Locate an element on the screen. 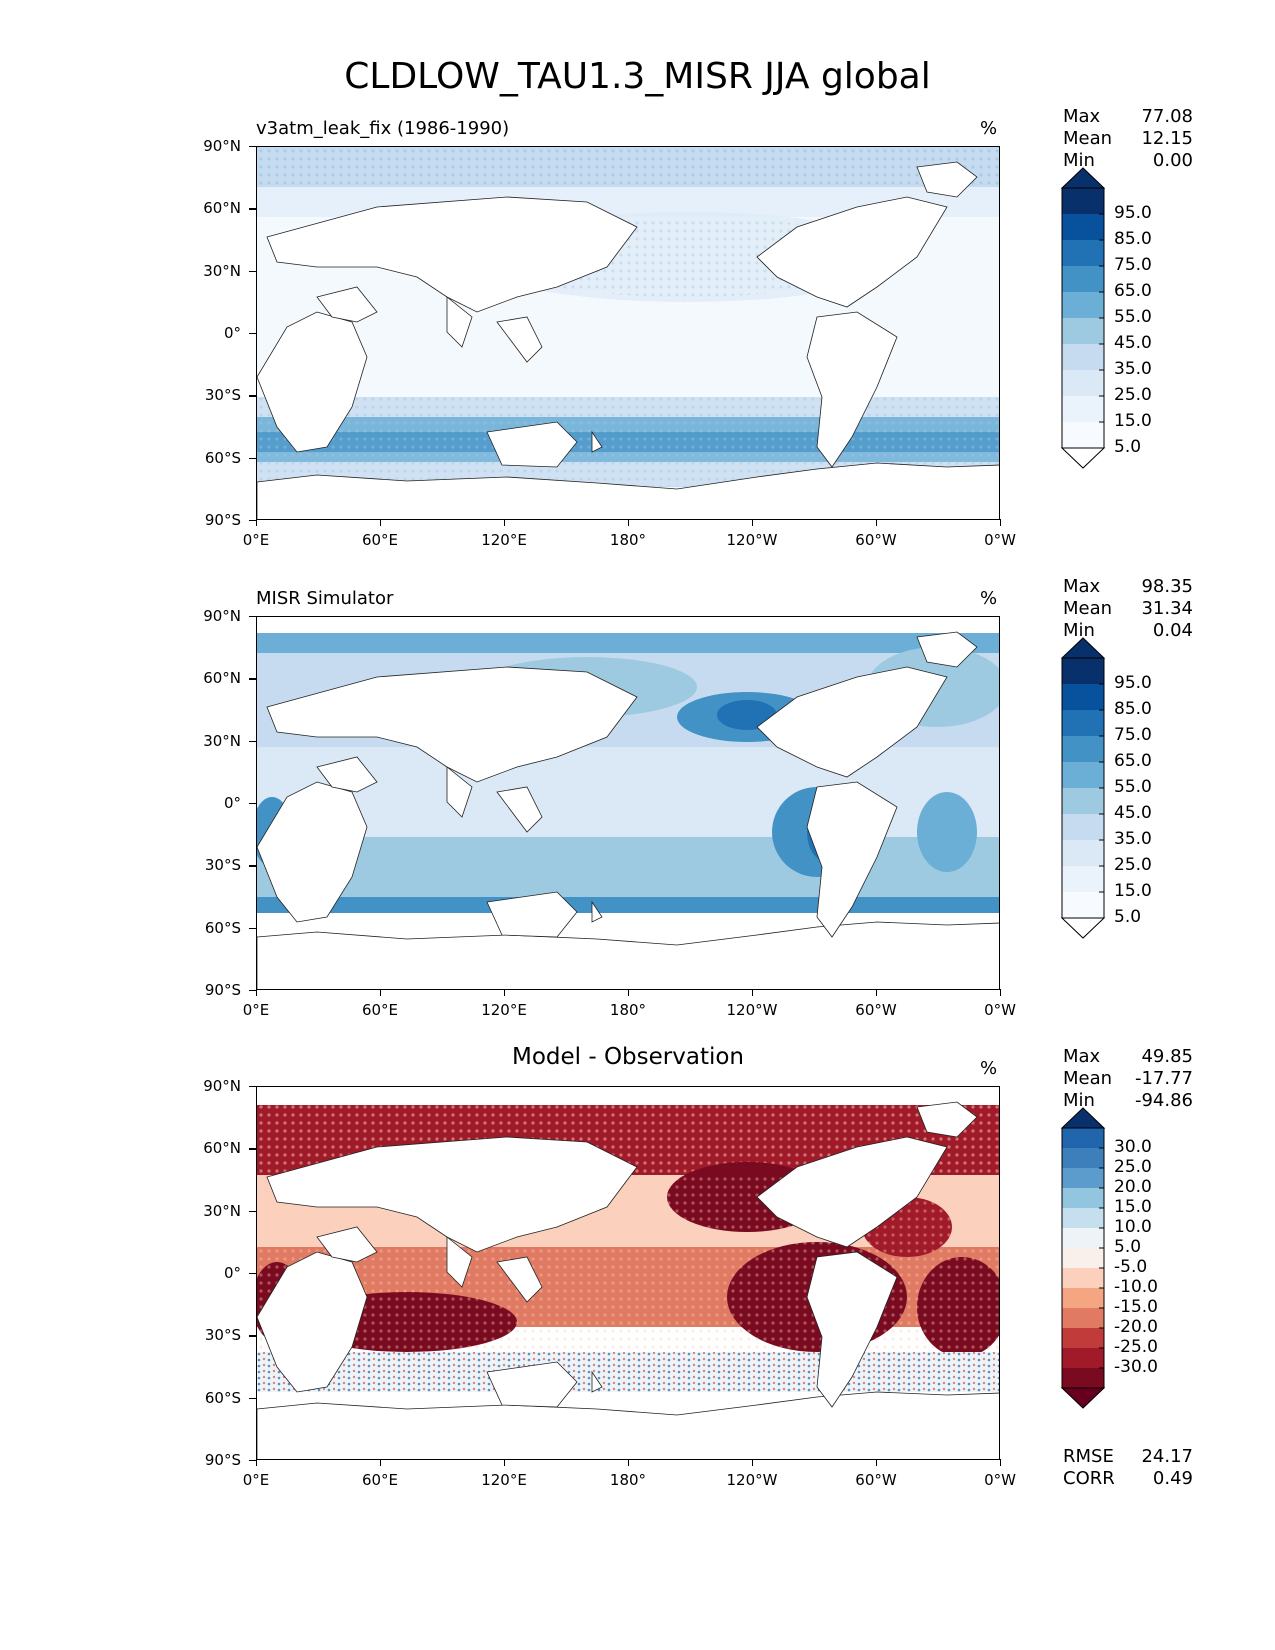  lat-tick-label: 90°S is located at coordinates (222, 1460).